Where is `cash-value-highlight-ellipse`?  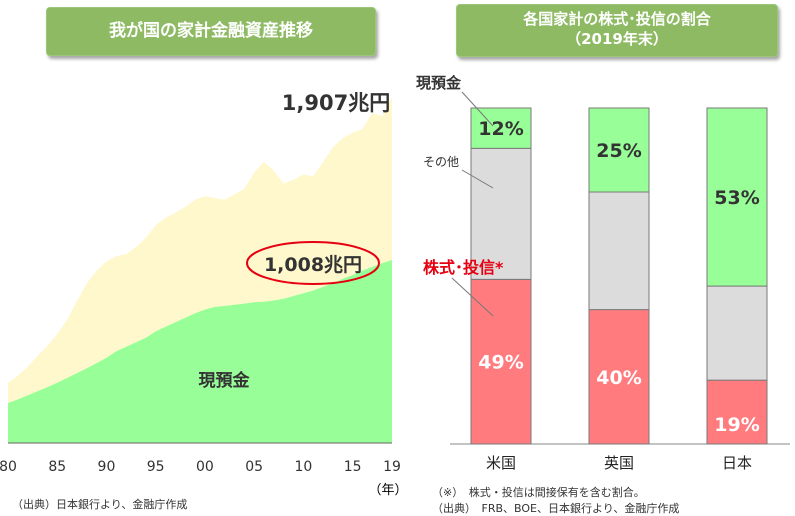
cash-value-highlight-ellipse is located at coordinates (313, 263).